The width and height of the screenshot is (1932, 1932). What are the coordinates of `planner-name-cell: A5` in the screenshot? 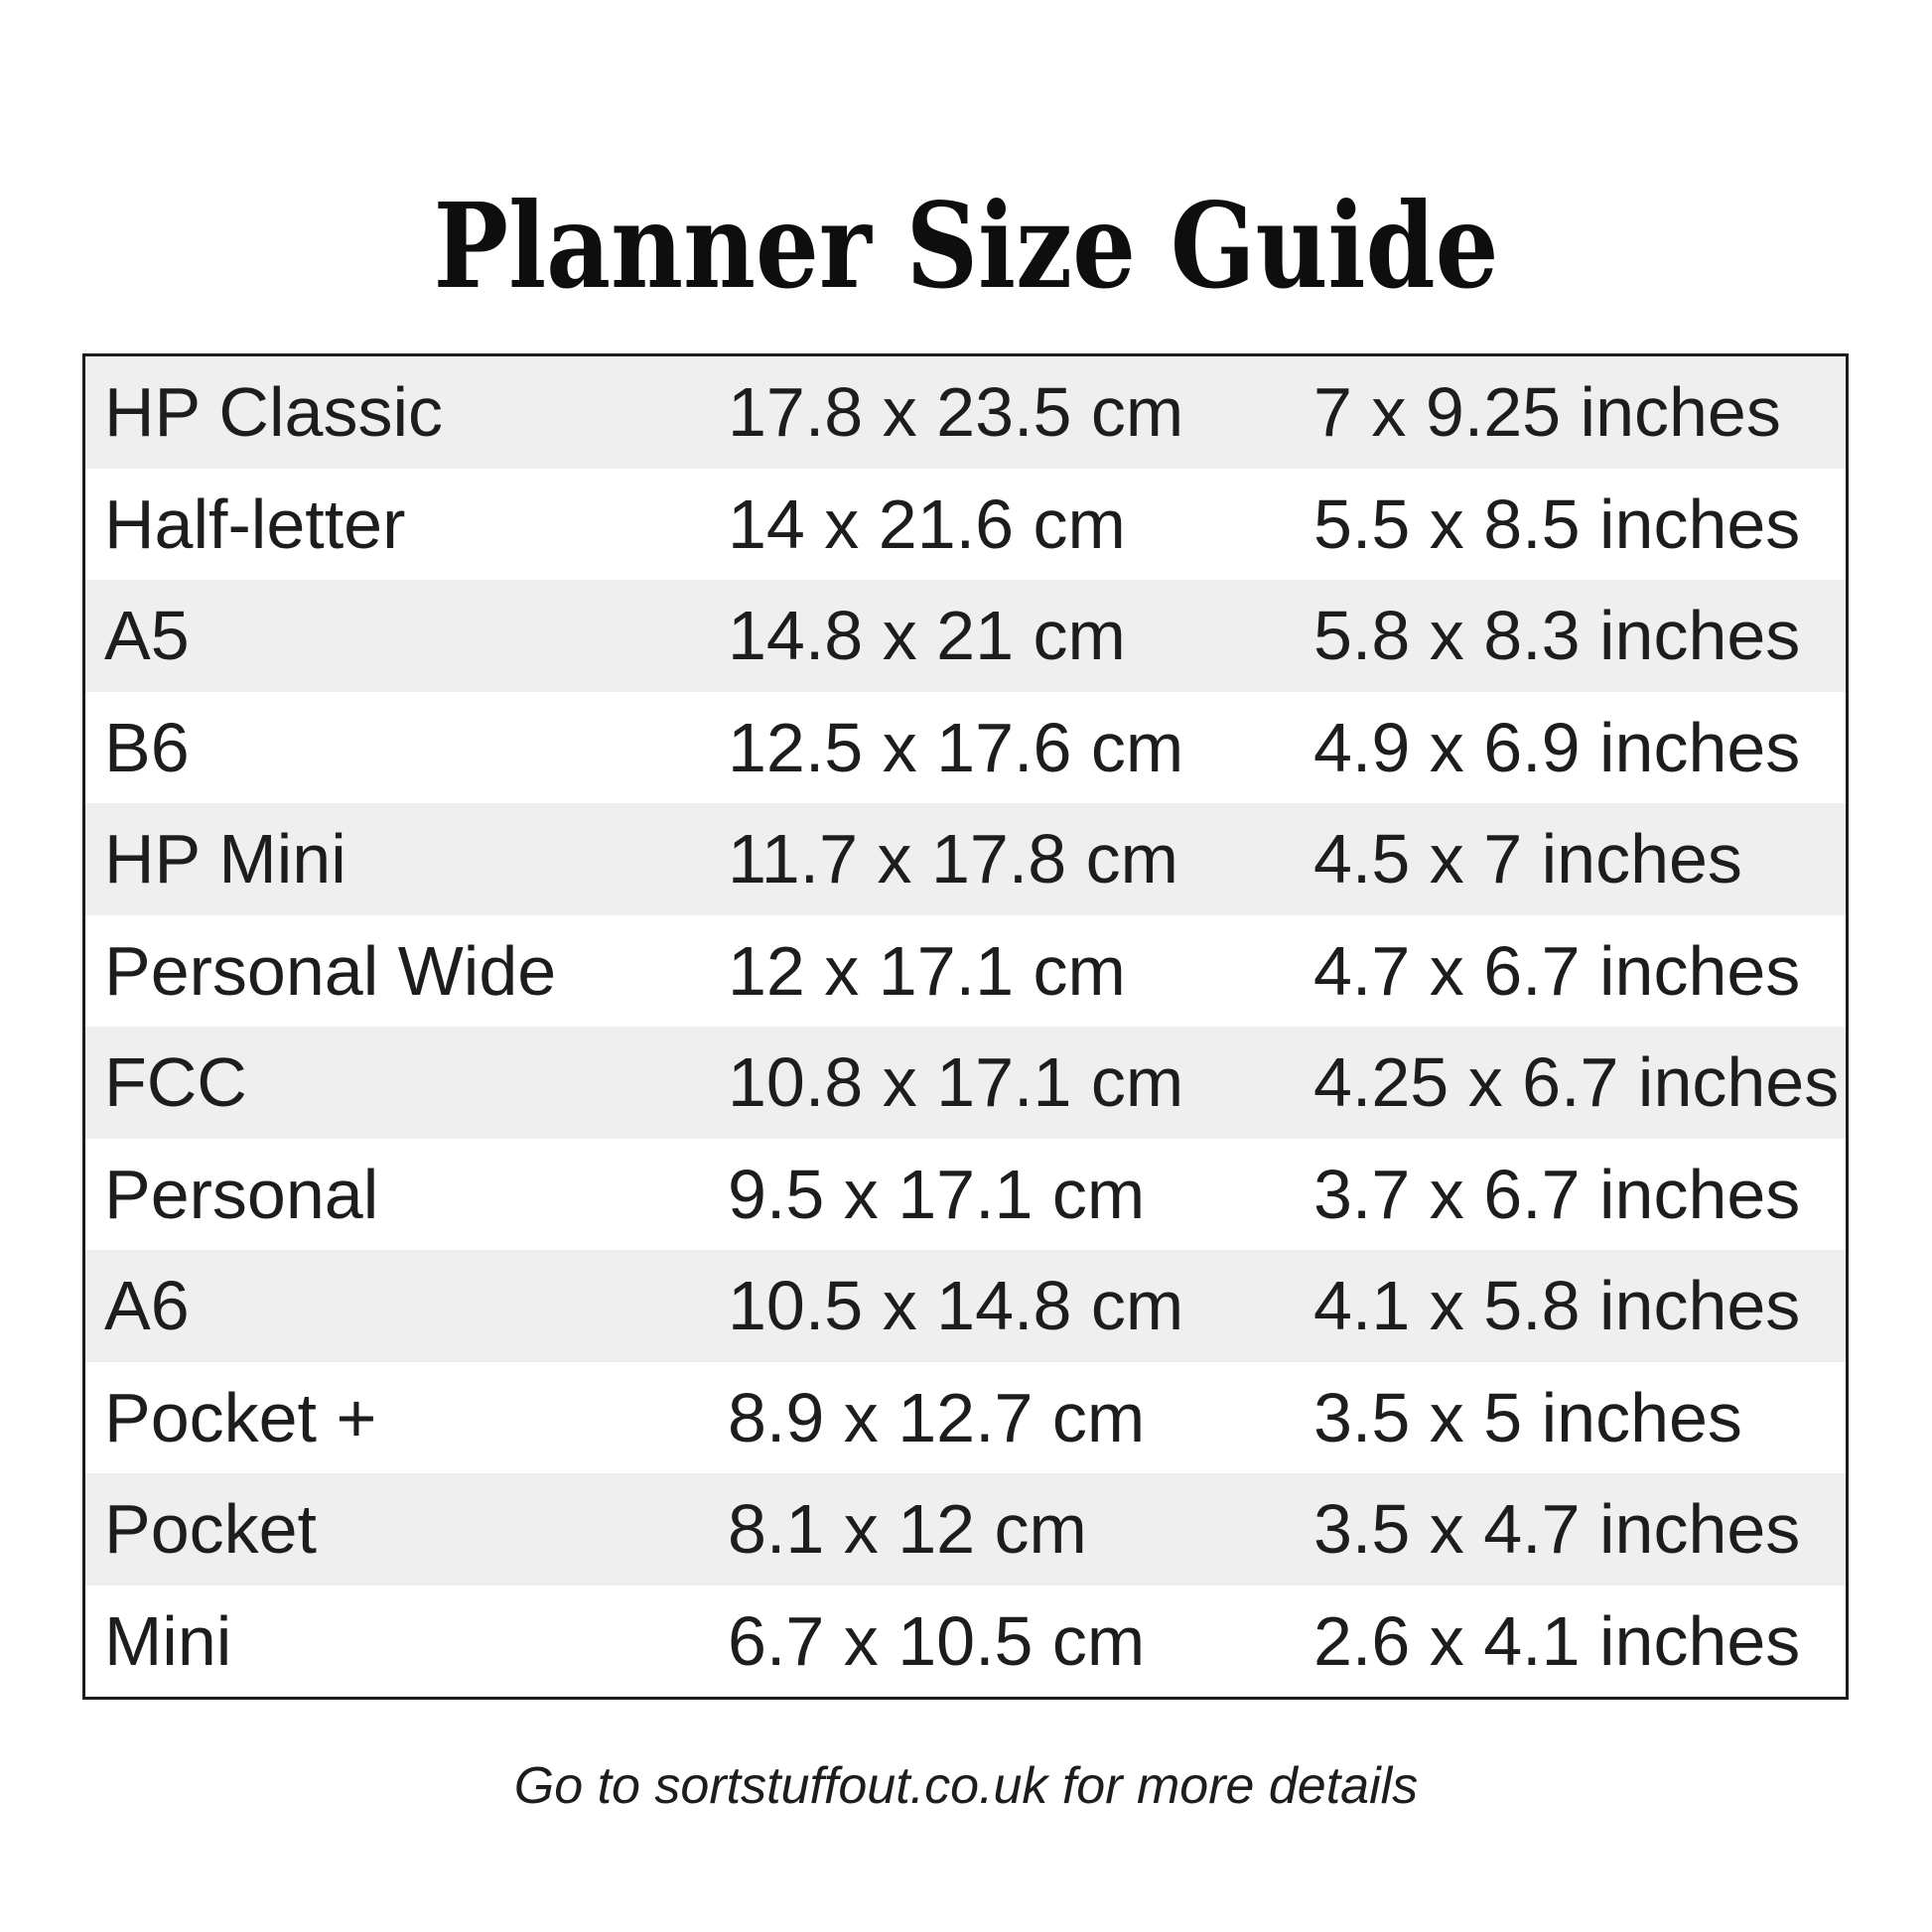 It's located at (147, 636).